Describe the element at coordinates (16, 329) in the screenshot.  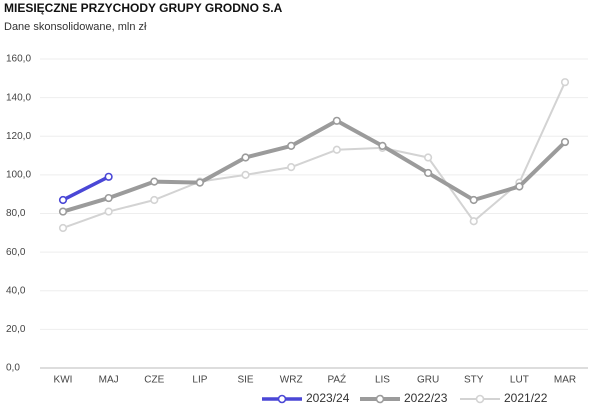
I see `y-tick-label: 20,0` at that location.